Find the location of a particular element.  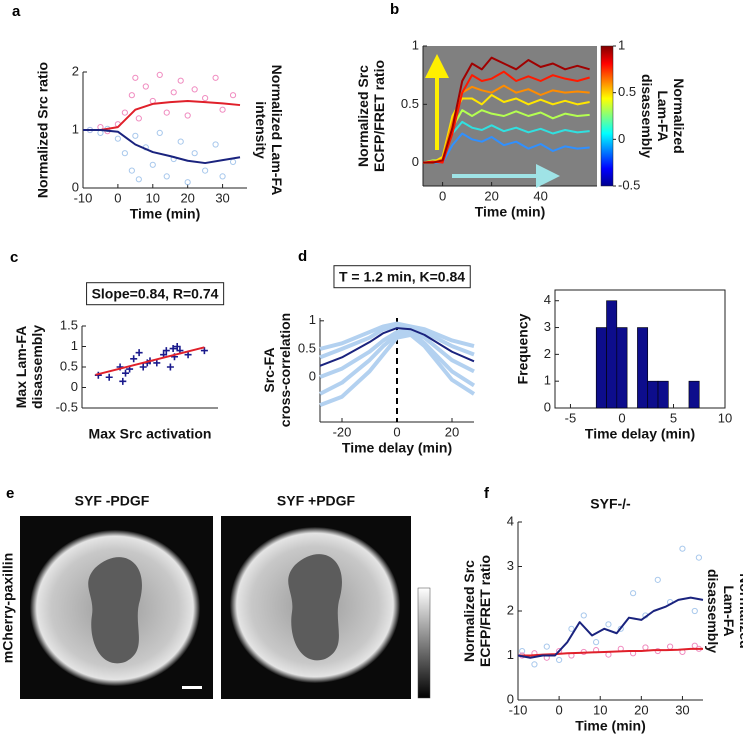

micrograph-label: mCherry-paxillin is located at coordinates (8, 608).